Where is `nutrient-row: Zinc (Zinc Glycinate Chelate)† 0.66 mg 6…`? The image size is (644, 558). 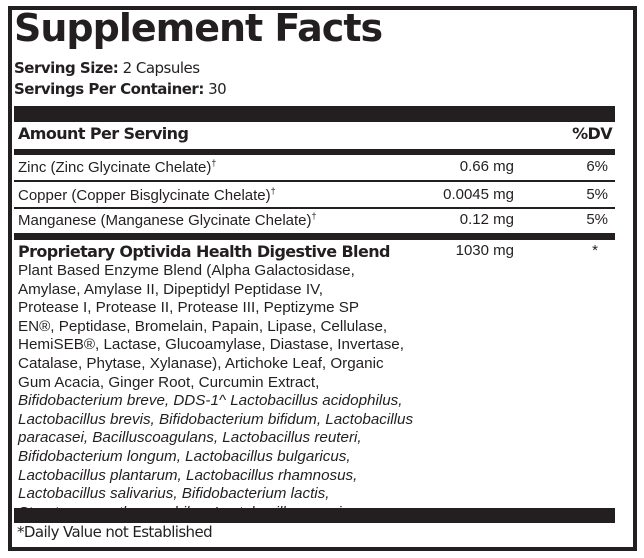
nutrient-row: Zinc (Zinc Glycinate Chelate)† 0.66 mg 6… is located at coordinates (313, 168).